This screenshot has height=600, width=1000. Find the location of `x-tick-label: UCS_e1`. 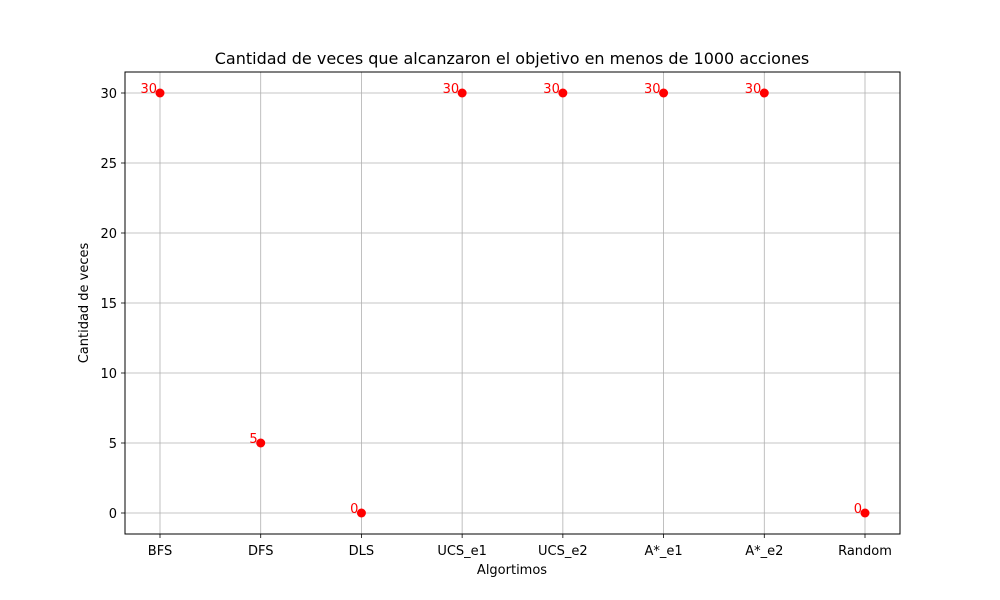

x-tick-label: UCS_e1 is located at coordinates (462, 551).